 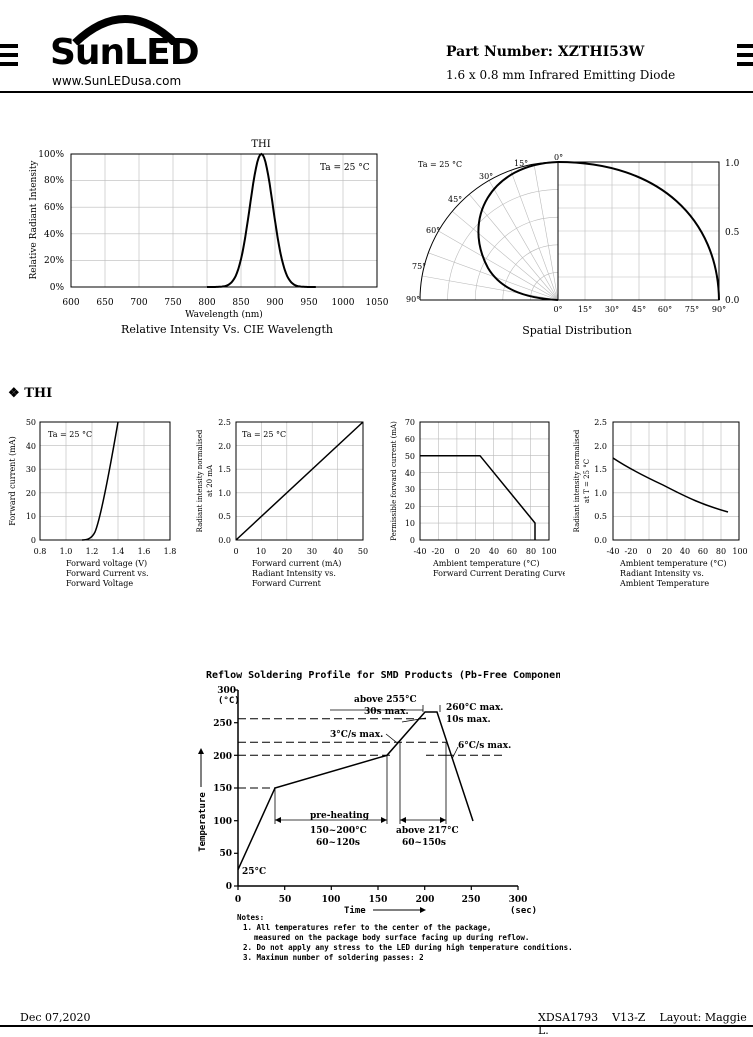 I want to click on bottom-label: 90°, so click(x=719, y=309).